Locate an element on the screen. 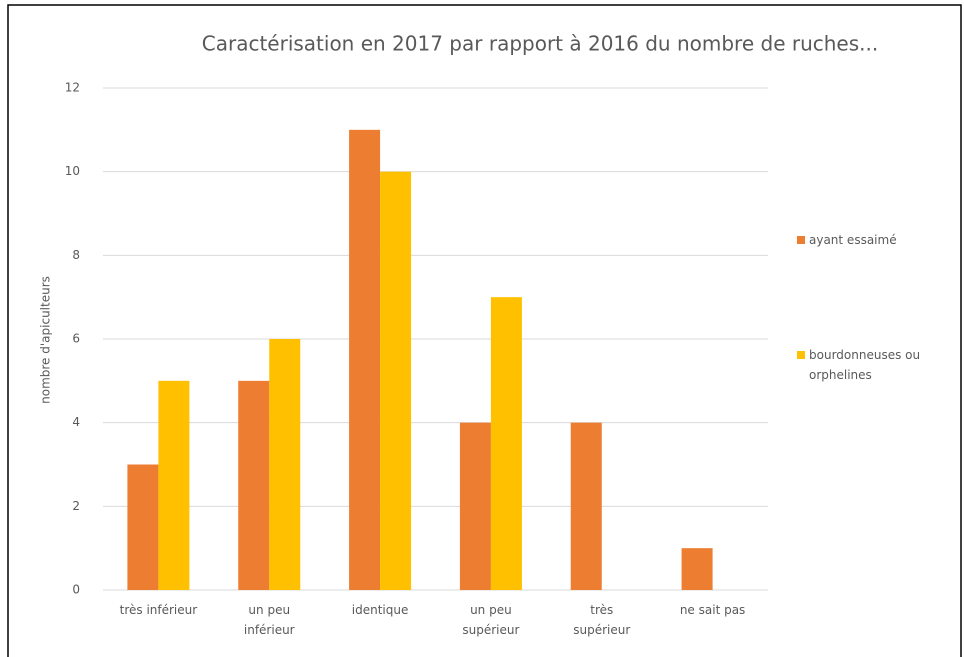 The width and height of the screenshot is (964, 657). y-tick-label: 2 is located at coordinates (76, 506).